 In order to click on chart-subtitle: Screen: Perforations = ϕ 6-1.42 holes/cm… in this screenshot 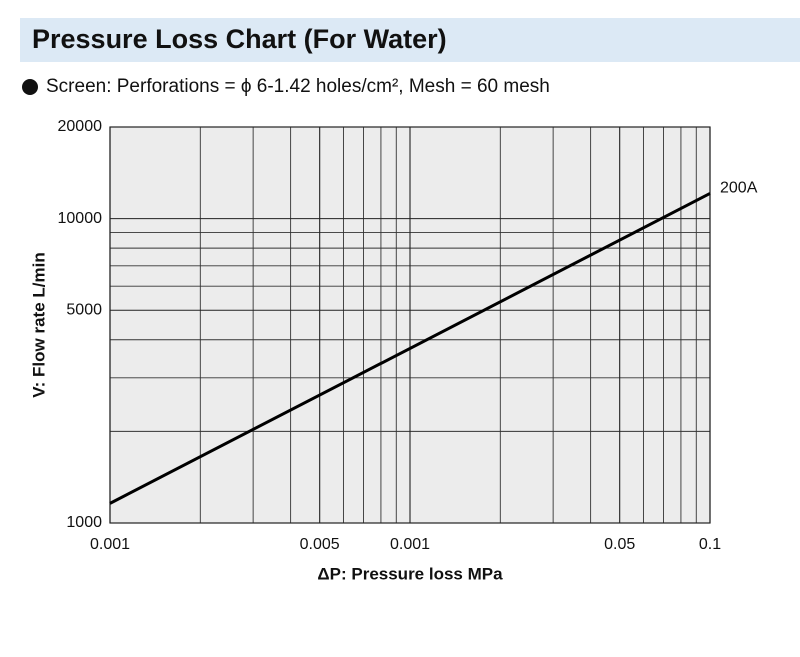, I will do `click(298, 86)`.